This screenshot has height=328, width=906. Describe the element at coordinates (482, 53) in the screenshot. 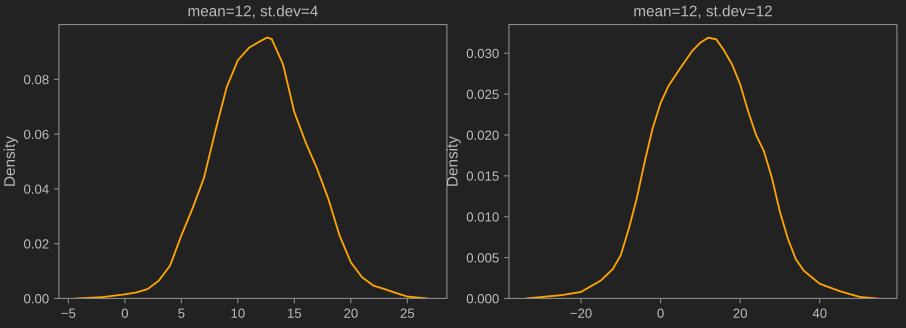

I see `y-tick-label: 0.030` at that location.